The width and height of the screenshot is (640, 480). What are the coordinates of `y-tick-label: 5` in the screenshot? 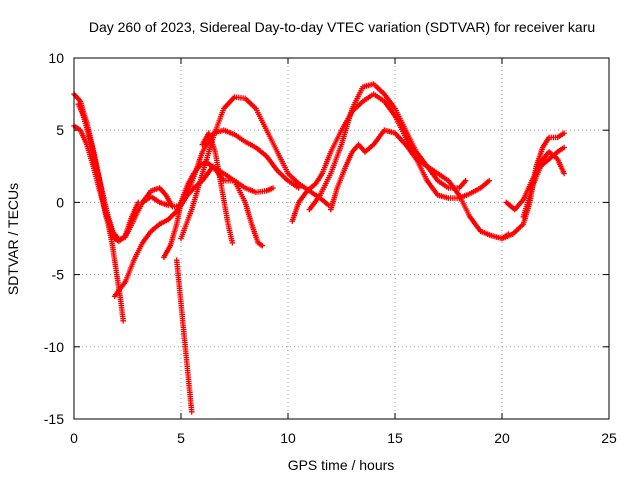 It's located at (60, 130).